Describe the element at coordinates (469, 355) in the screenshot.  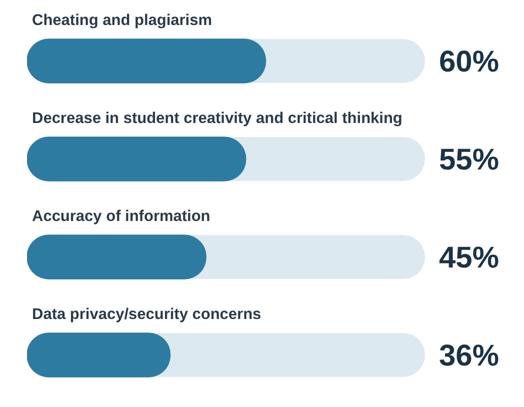
I see `data-label: 36%` at that location.